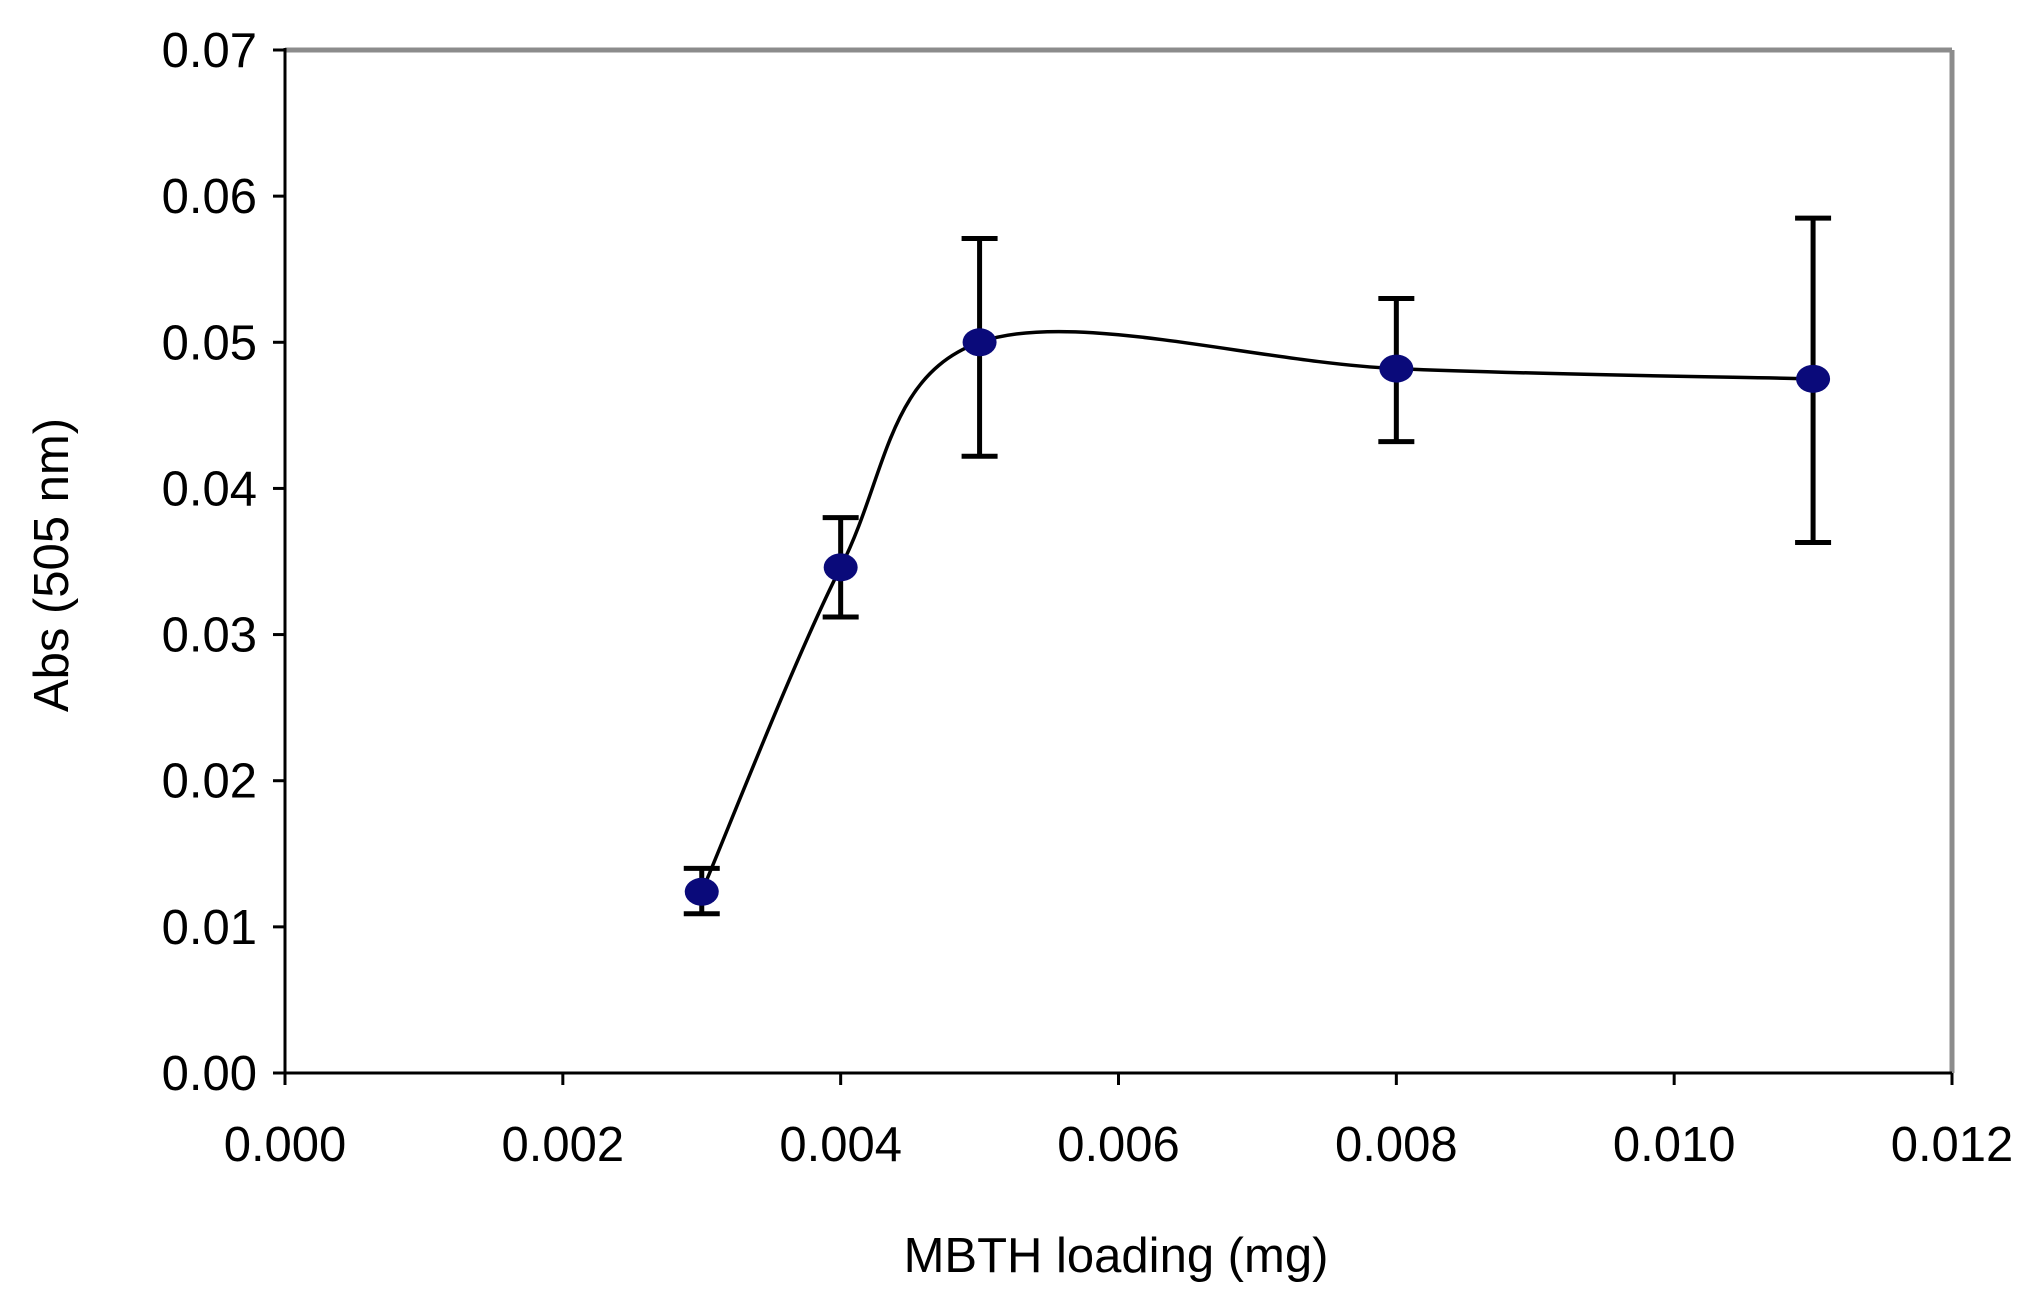 Image resolution: width=2039 pixels, height=1310 pixels. Describe the element at coordinates (209, 489) in the screenshot. I see `y-tick-label: 0.04` at that location.